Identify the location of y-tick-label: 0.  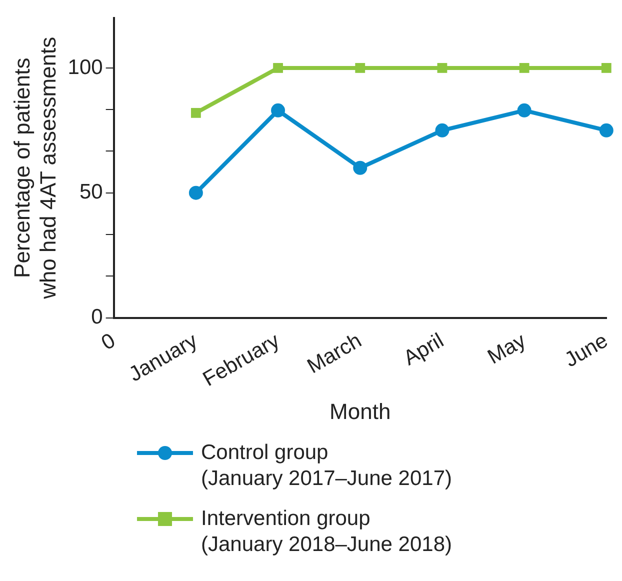
(97, 317).